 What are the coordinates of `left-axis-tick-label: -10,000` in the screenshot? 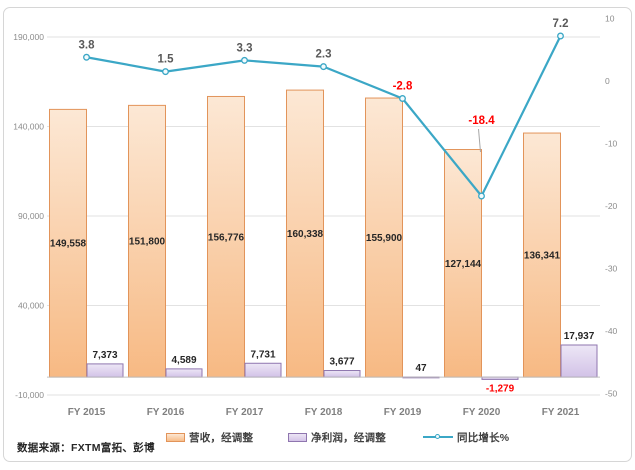 It's located at (29, 395).